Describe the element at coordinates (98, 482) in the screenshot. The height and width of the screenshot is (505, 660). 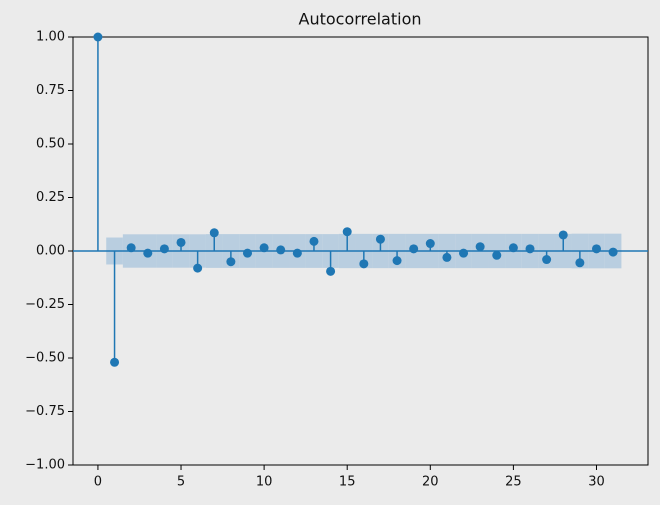
I see `x-tick-label: 0` at that location.